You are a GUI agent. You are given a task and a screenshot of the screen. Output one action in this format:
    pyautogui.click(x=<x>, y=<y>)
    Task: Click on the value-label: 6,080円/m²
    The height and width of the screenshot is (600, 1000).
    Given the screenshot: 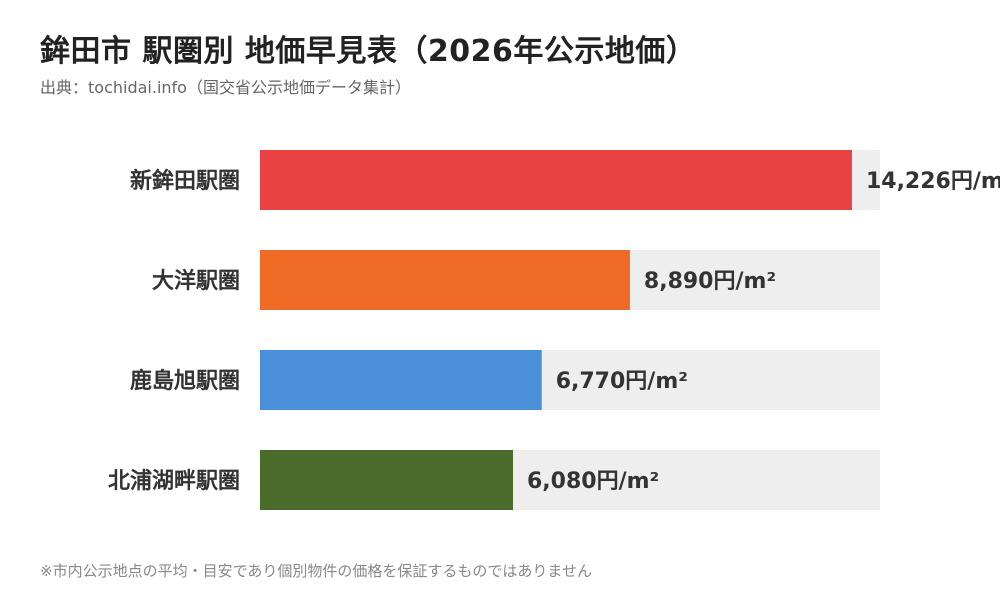 What is the action you would take?
    pyautogui.click(x=593, y=481)
    